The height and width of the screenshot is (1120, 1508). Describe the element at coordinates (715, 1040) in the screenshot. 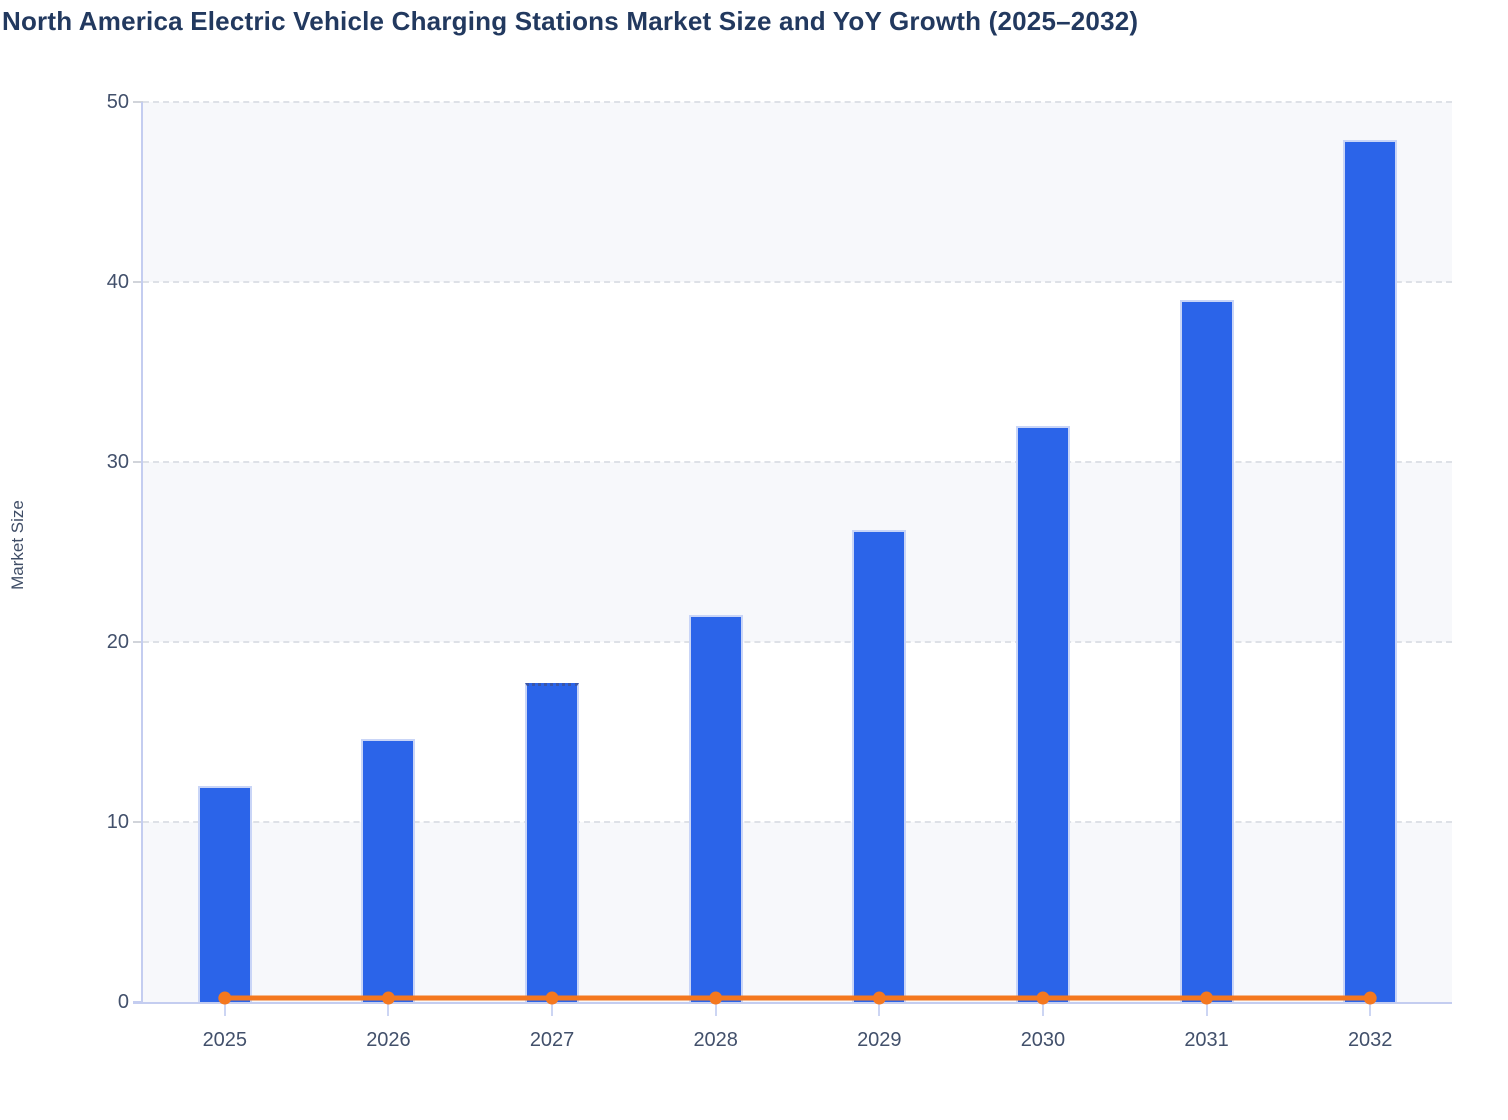

I see `x-tick-label: 2028` at that location.